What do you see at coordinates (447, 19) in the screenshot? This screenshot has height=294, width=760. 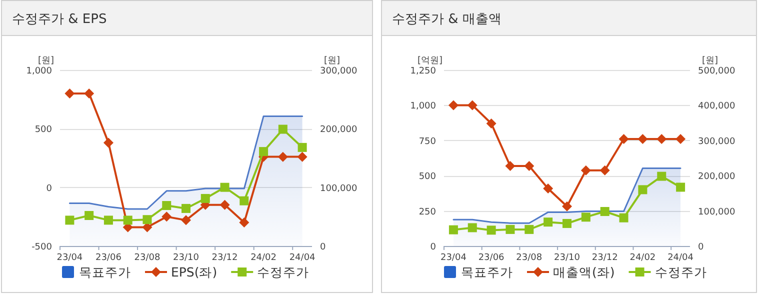 I see `chart-title: 수정주가 & 매출액` at bounding box center [447, 19].